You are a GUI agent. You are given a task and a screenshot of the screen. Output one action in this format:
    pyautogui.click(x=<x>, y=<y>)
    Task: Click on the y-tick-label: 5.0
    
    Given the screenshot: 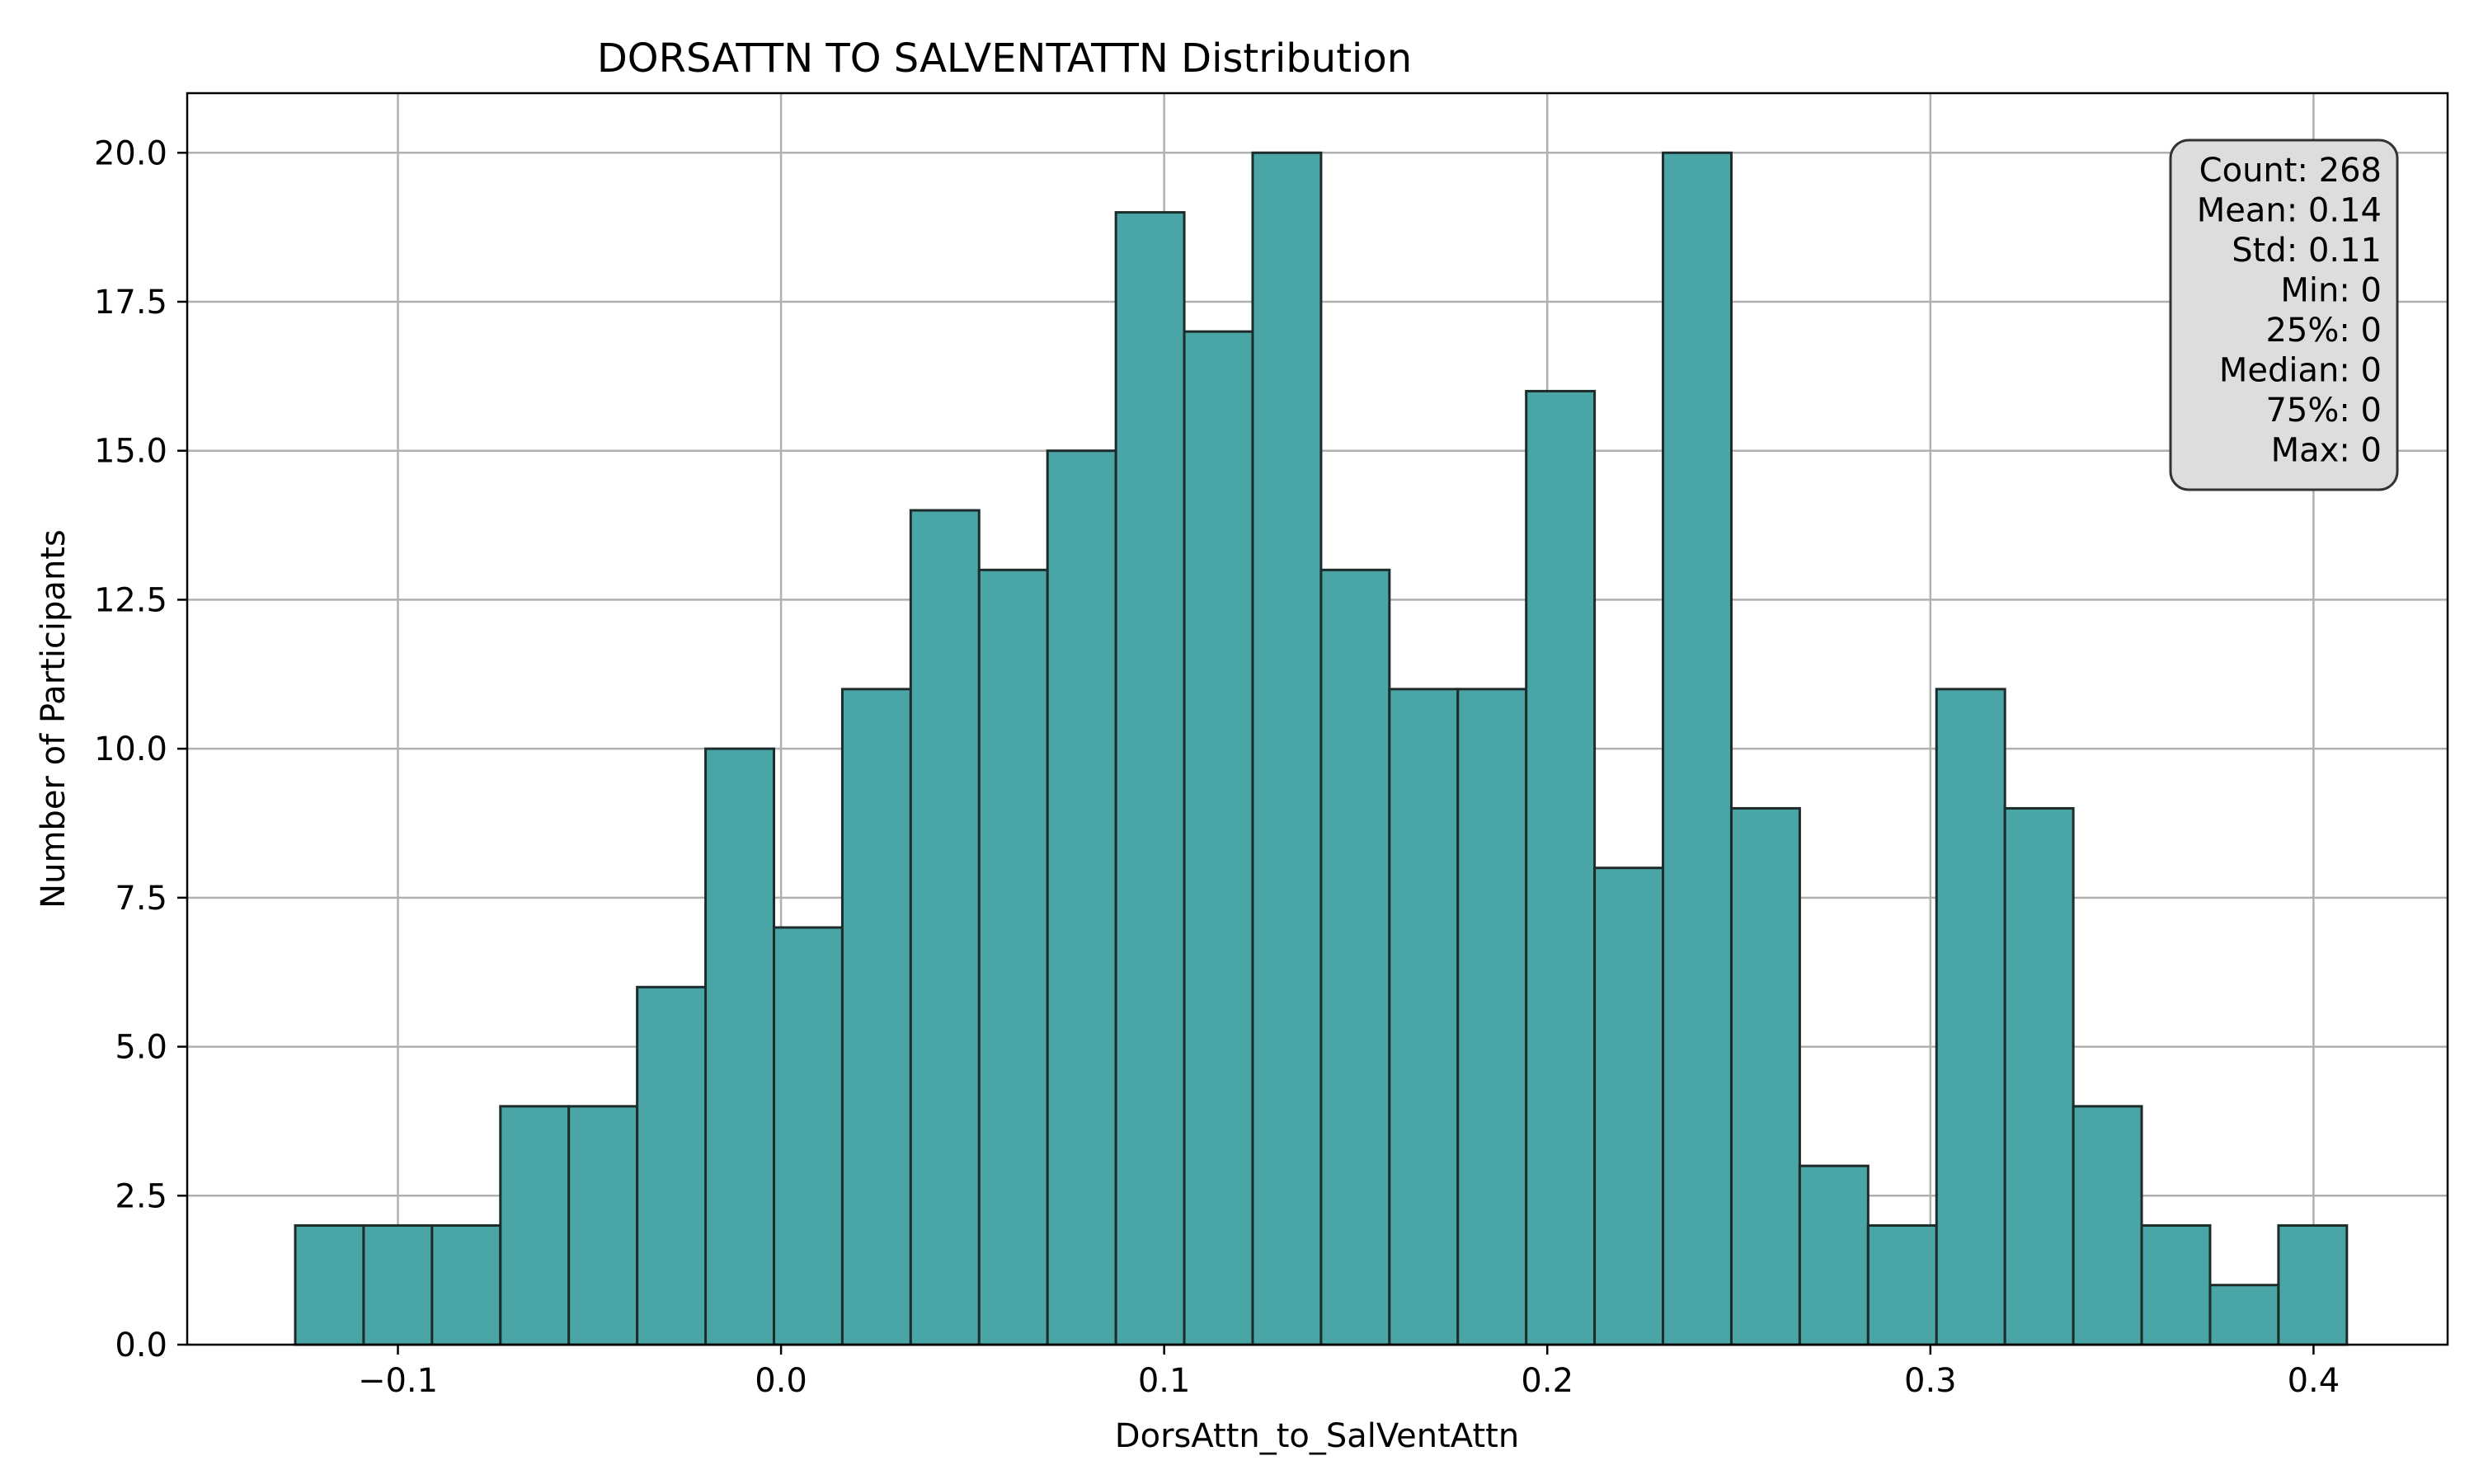 What is the action you would take?
    pyautogui.click(x=141, y=1048)
    